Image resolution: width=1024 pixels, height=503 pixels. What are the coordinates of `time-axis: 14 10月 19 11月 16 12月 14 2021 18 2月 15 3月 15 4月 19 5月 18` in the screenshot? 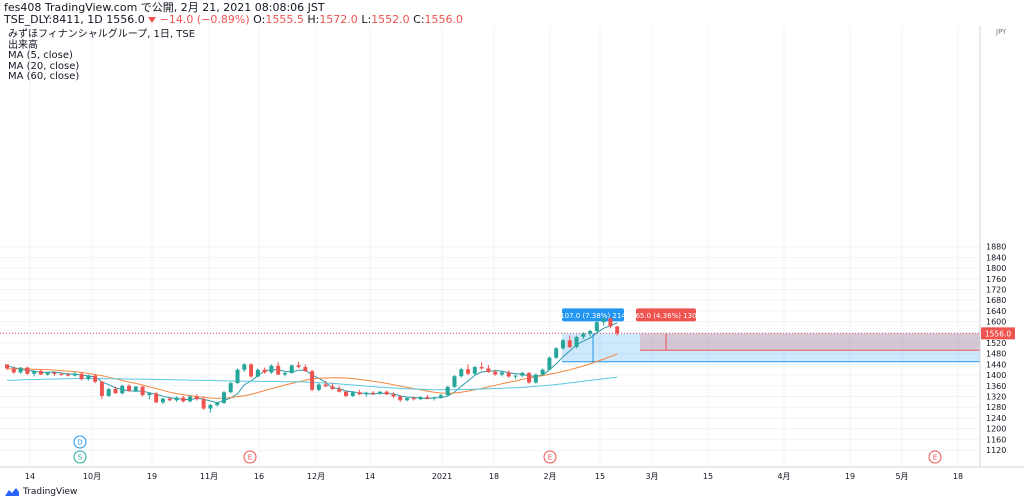 It's located at (494, 476).